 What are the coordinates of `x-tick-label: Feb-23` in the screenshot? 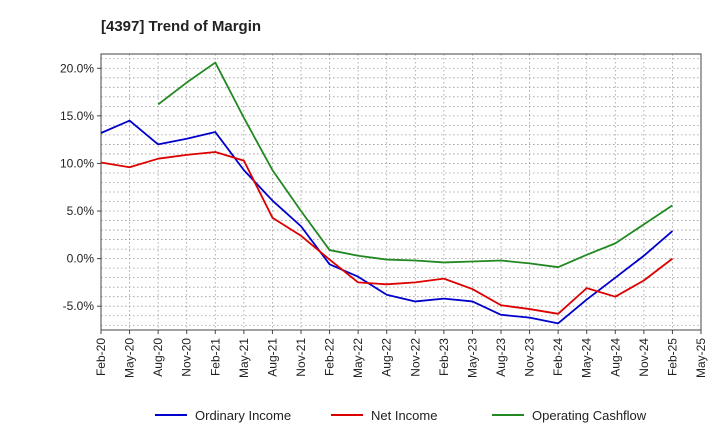 It's located at (444, 357).